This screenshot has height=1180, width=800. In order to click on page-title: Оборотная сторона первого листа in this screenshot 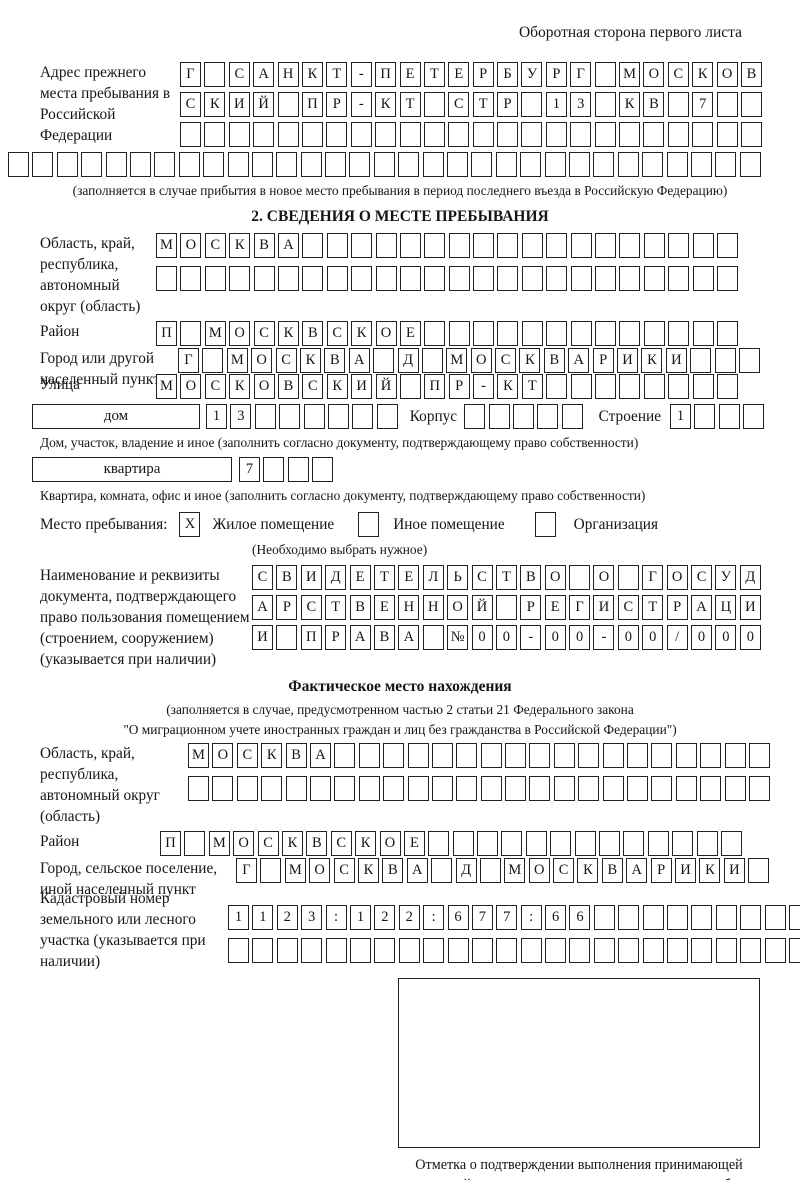, I will do `click(630, 32)`.